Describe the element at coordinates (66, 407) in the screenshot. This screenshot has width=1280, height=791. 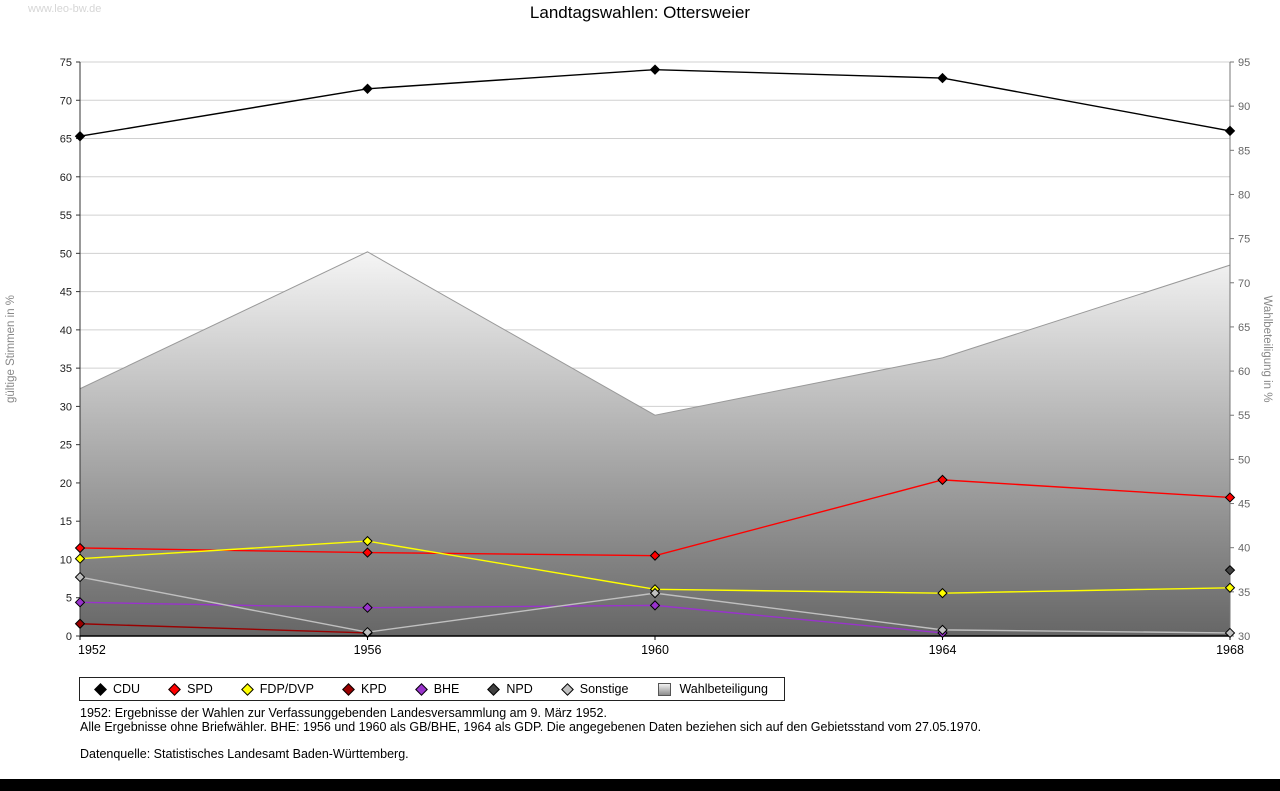
I see `left-tick-label: 30` at that location.